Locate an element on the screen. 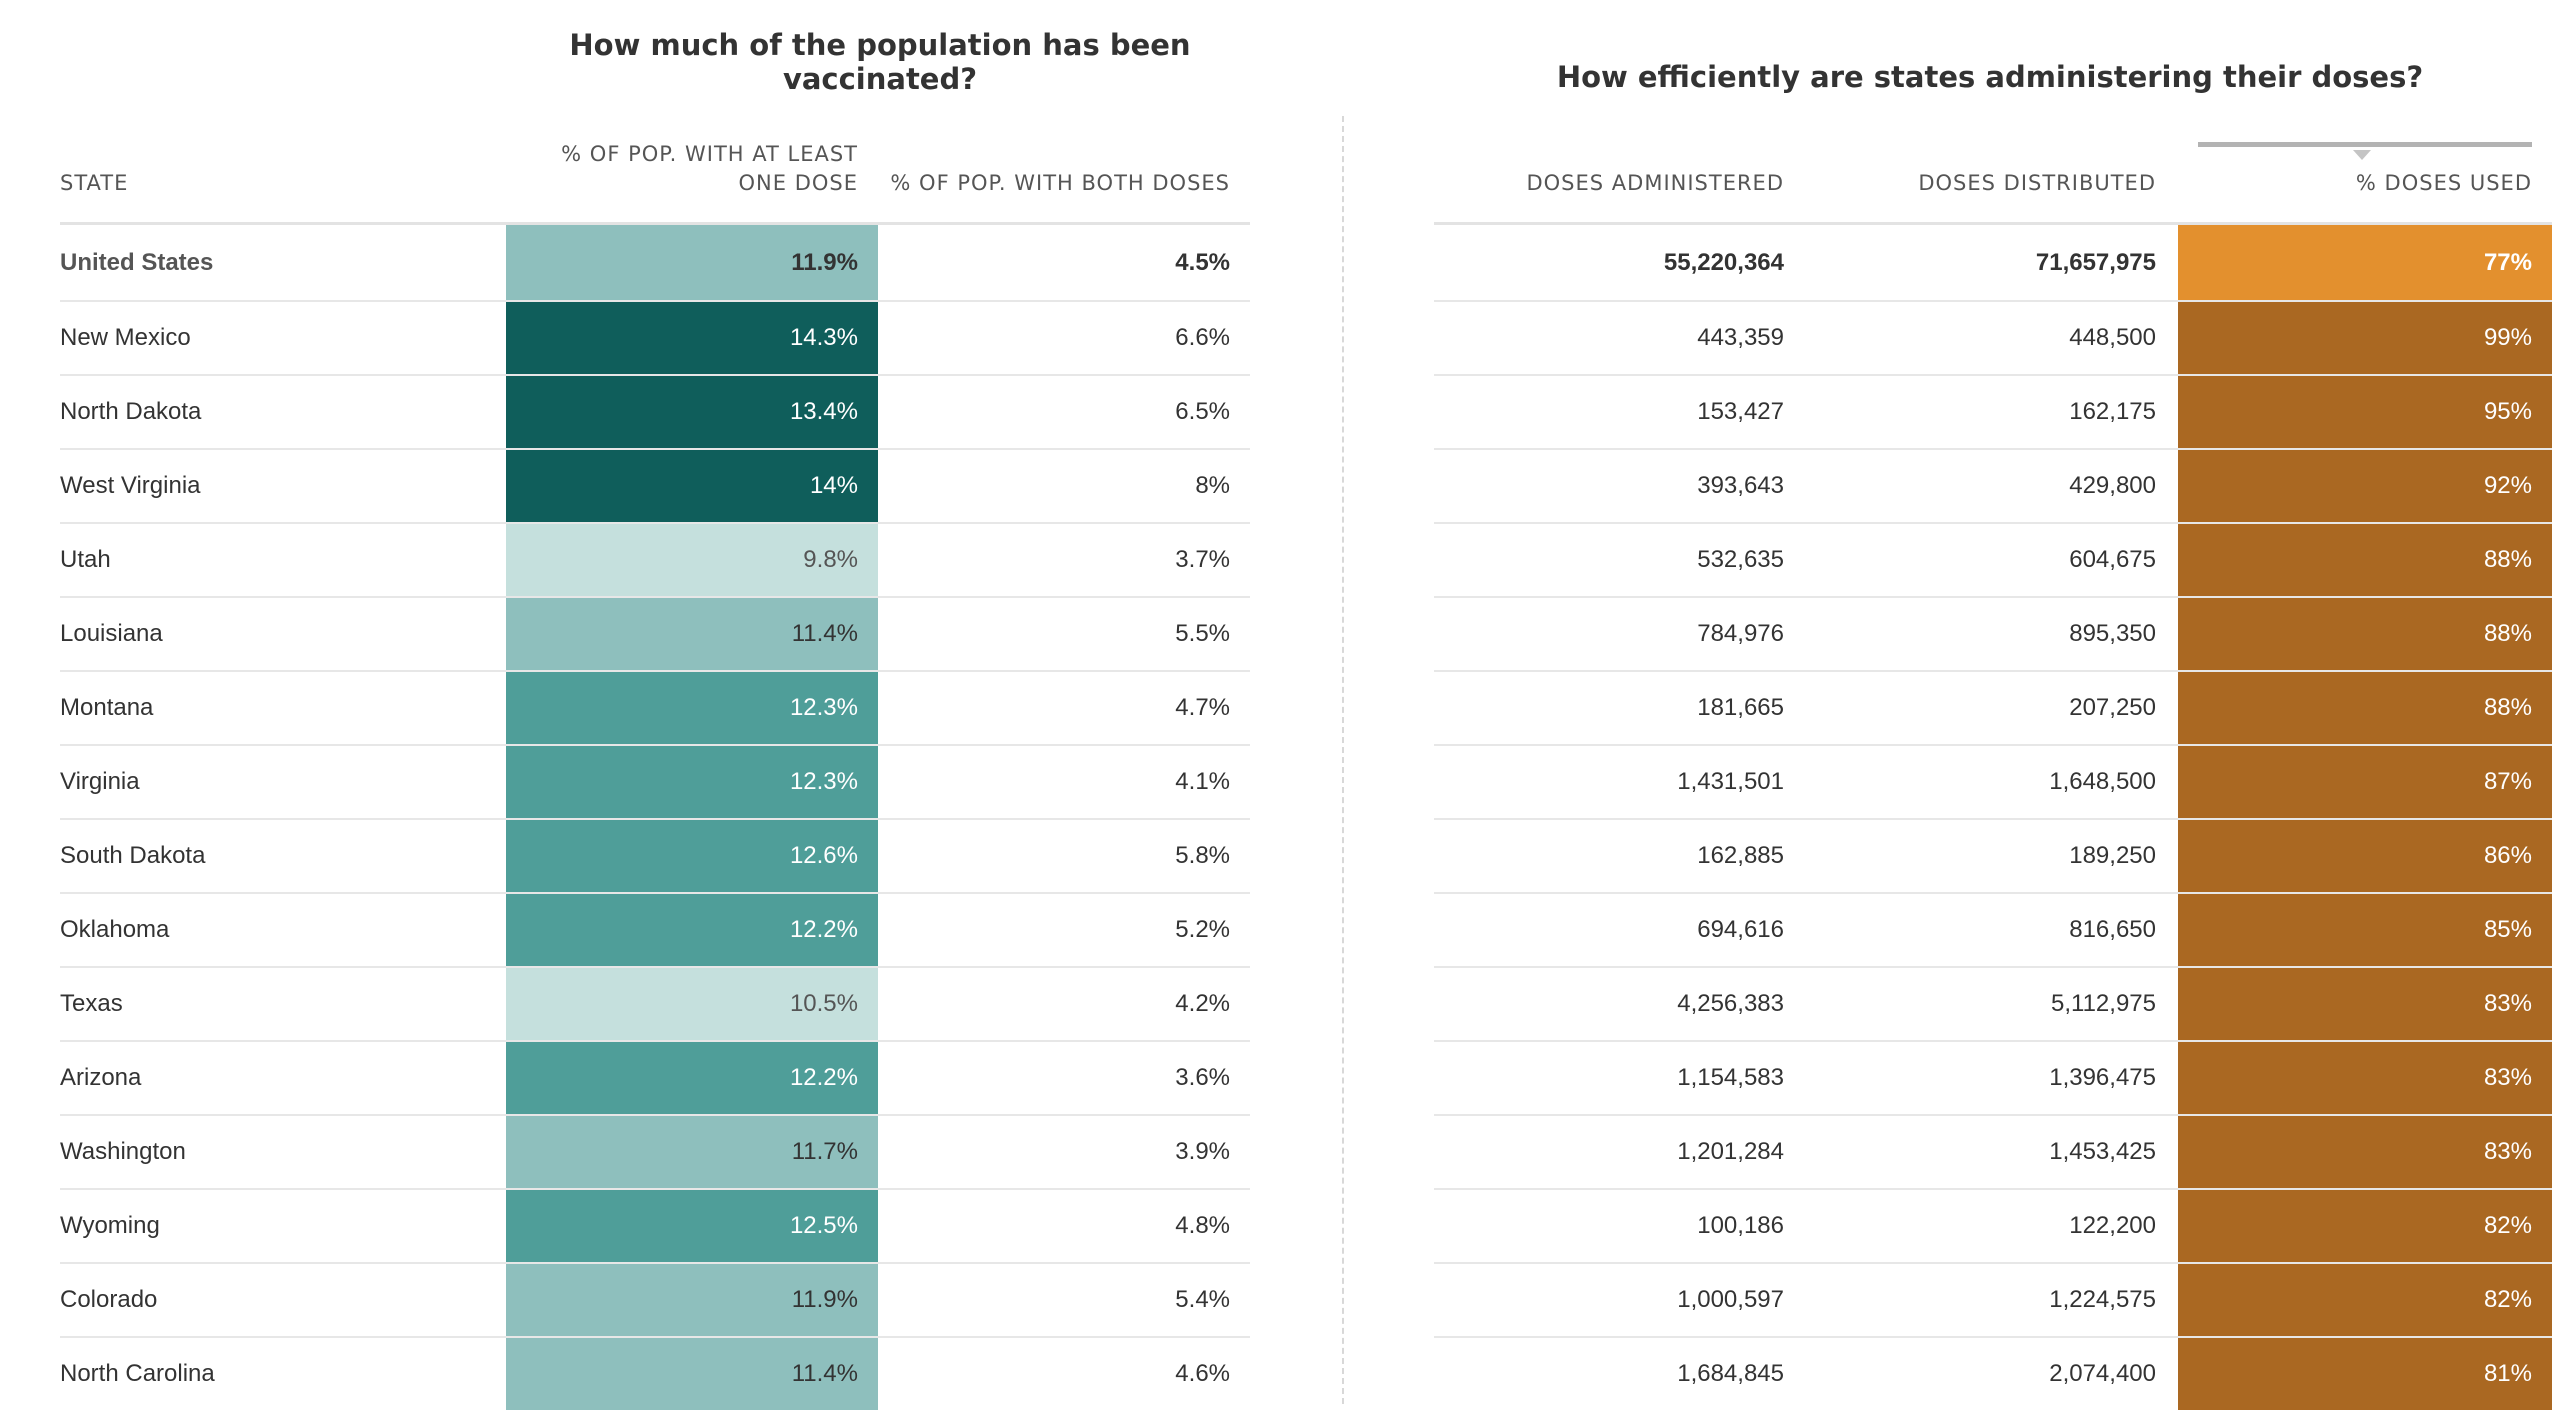  both-doses-cell: 5.5% is located at coordinates (1202, 633).